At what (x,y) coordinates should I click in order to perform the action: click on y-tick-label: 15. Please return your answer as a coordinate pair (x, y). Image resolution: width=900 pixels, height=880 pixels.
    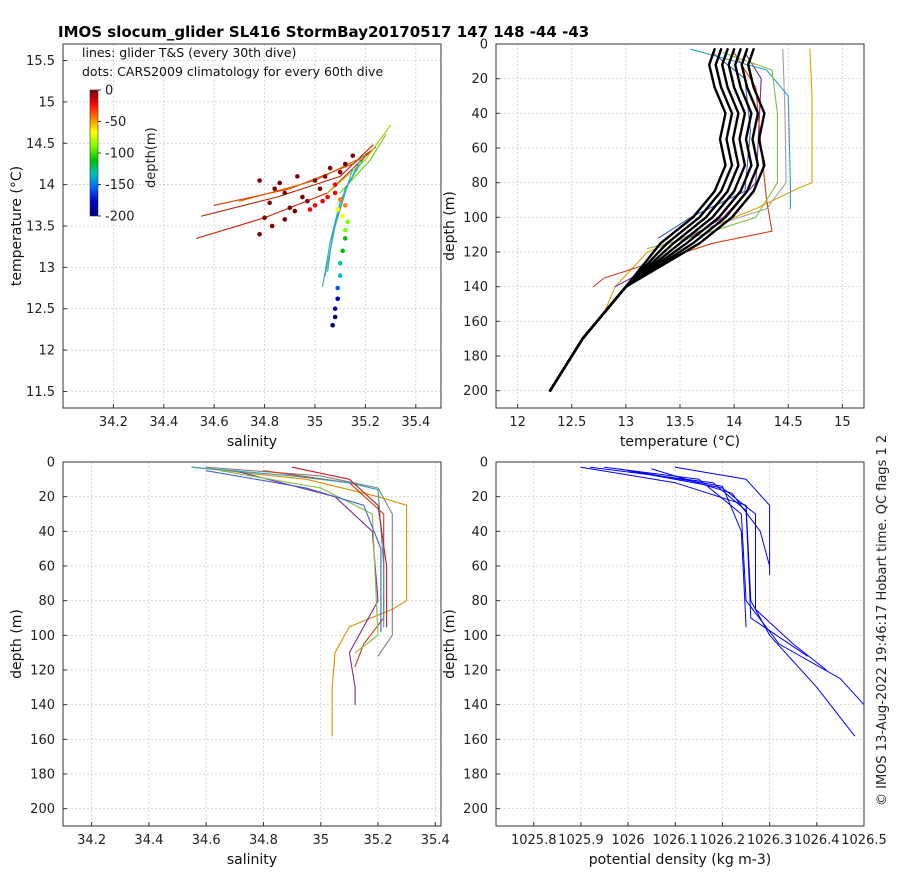
    Looking at the image, I should click on (46, 102).